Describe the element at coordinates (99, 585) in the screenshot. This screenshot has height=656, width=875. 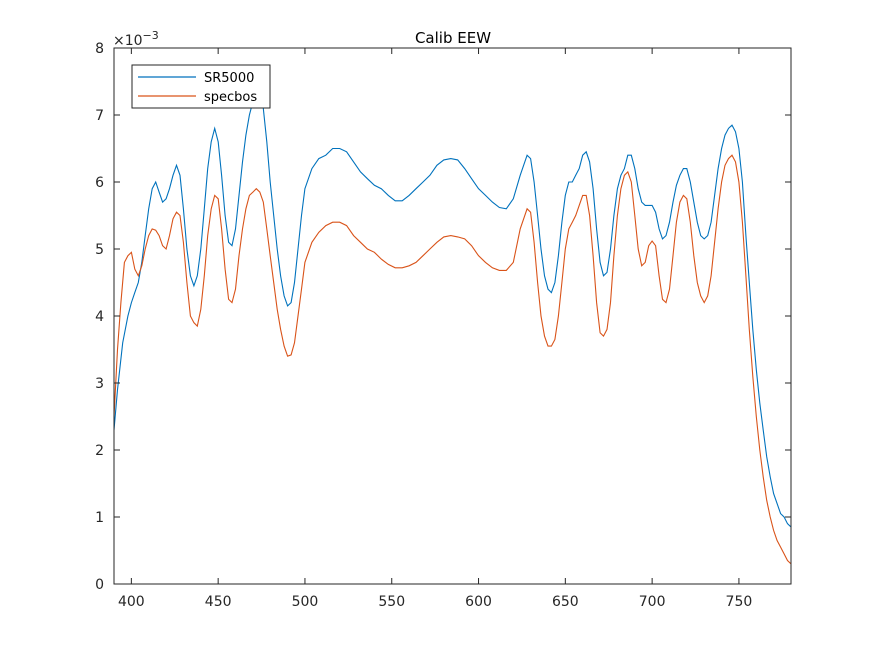
I see `y-tick-label: 0` at that location.